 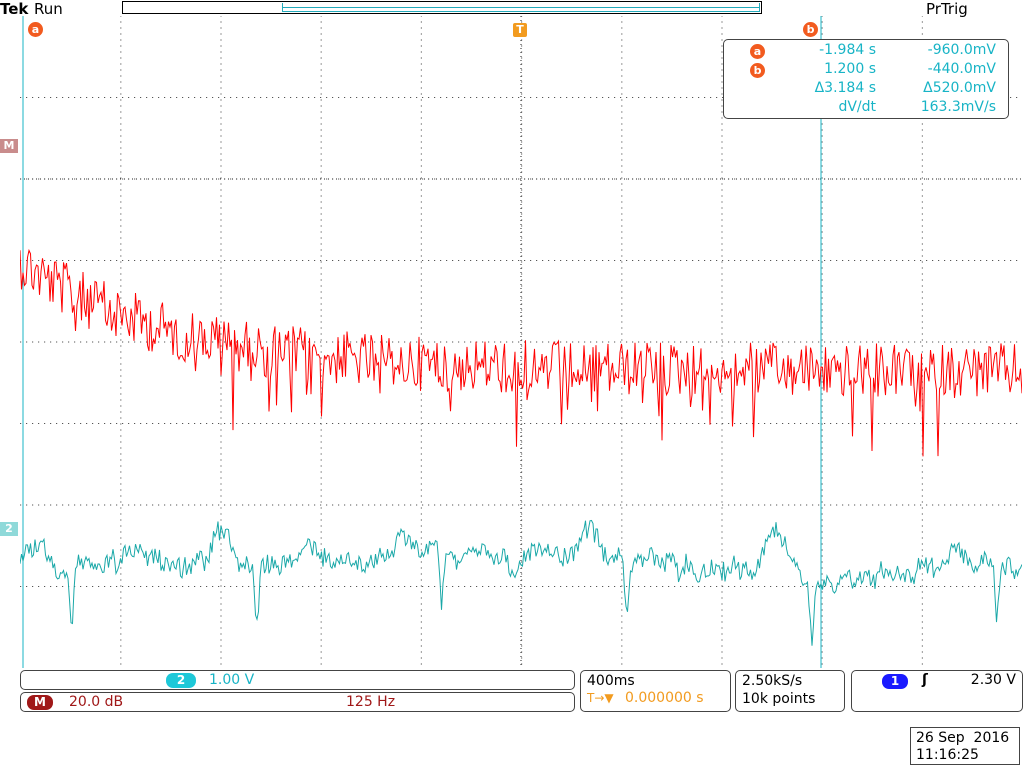 What do you see at coordinates (850, 69) in the screenshot?
I see `cursor-b-time: 1.200 s` at bounding box center [850, 69].